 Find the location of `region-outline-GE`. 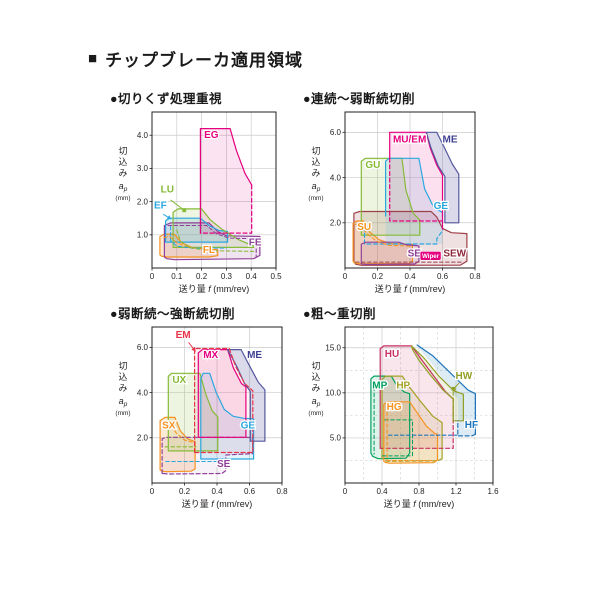

region-outline-GE is located at coordinates (227, 416).